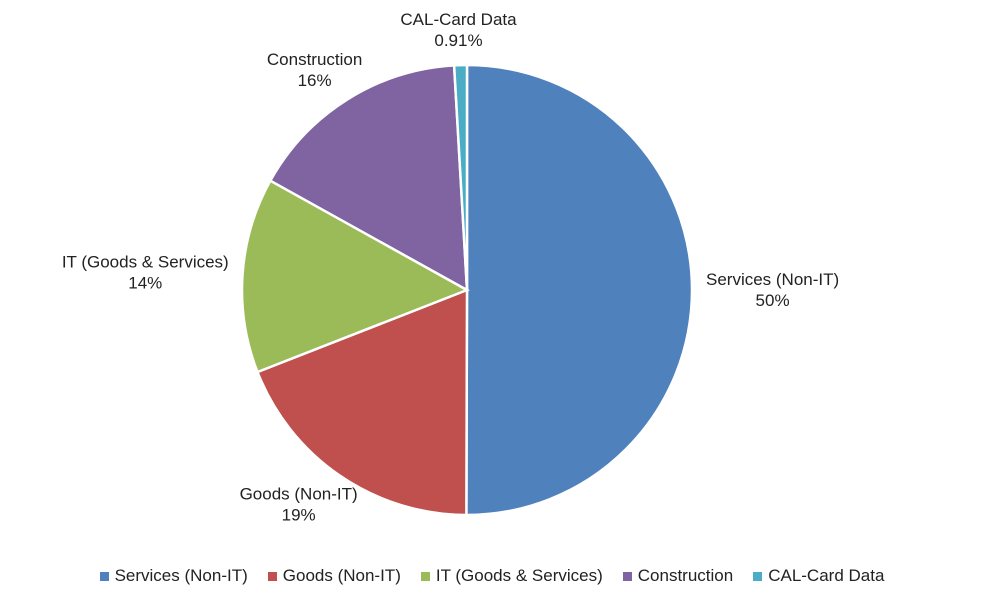 The image size is (984, 597). Describe the element at coordinates (314, 59) in the screenshot. I see `category-label: Construction` at that location.